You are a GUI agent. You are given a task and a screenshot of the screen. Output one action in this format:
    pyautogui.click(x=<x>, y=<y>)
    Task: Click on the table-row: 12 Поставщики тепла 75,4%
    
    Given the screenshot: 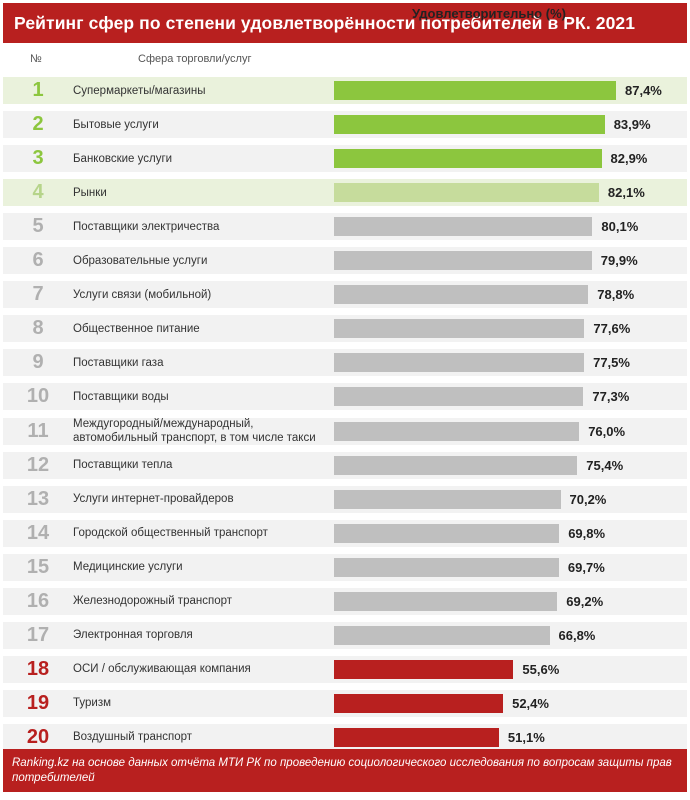 What is the action you would take?
    pyautogui.click(x=345, y=465)
    